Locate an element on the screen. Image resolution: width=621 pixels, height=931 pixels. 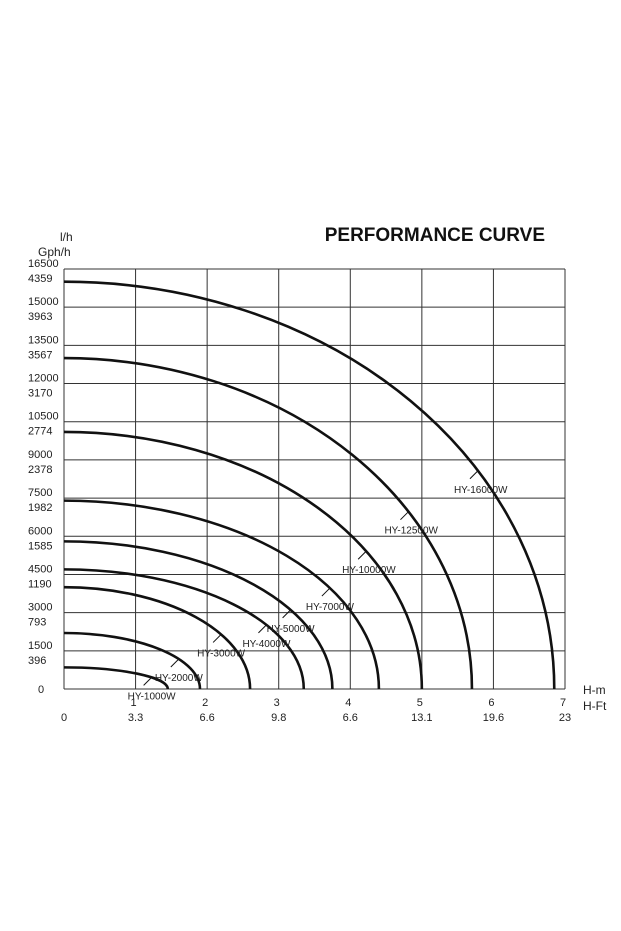
y-tick-label: 6000 is located at coordinates (40, 531).